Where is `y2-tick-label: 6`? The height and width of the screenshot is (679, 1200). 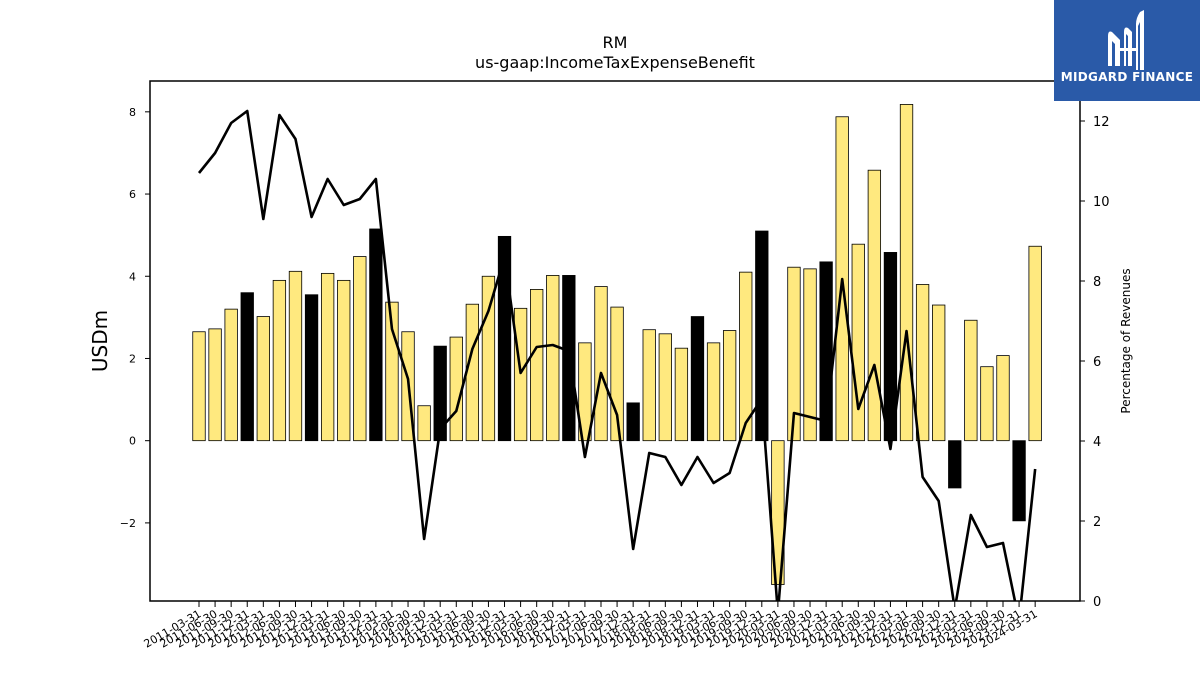
y2-tick-label: 6 is located at coordinates (1097, 362).